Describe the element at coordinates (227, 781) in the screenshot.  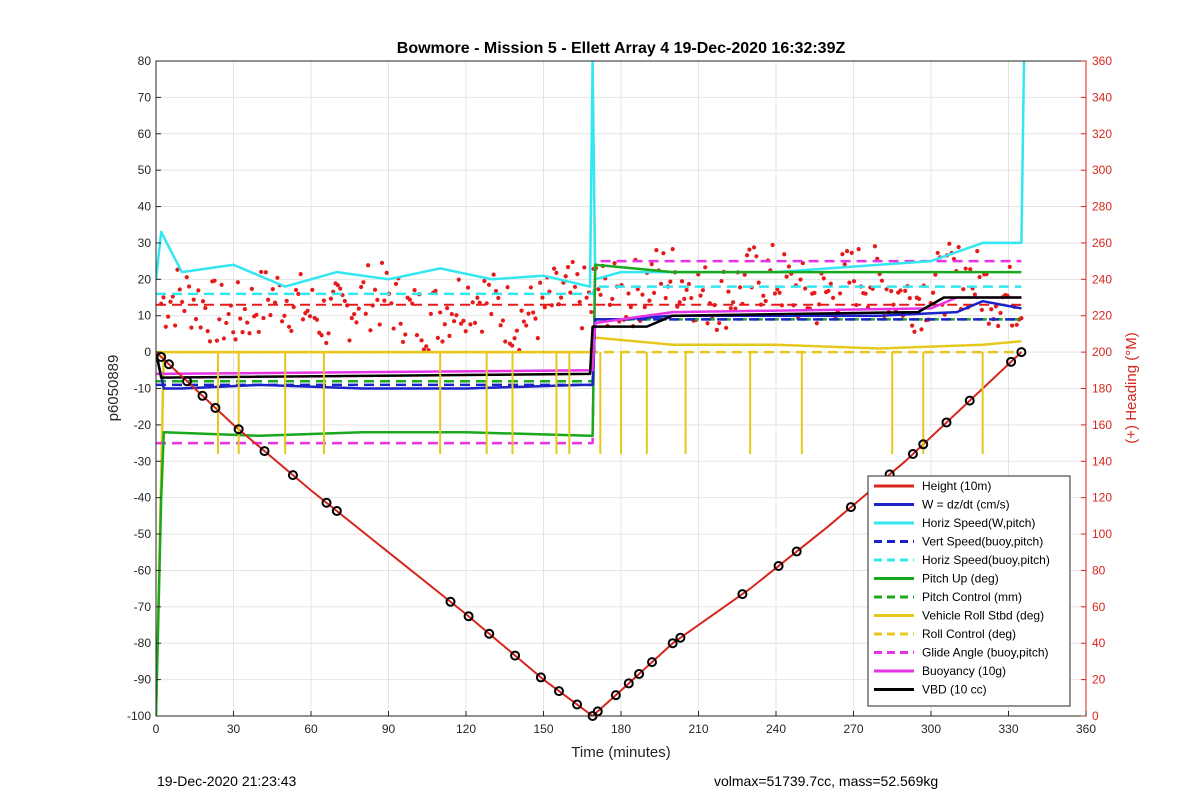
I see `footer-timestamp: 19-Dec-2020 21:23:43` at that location.